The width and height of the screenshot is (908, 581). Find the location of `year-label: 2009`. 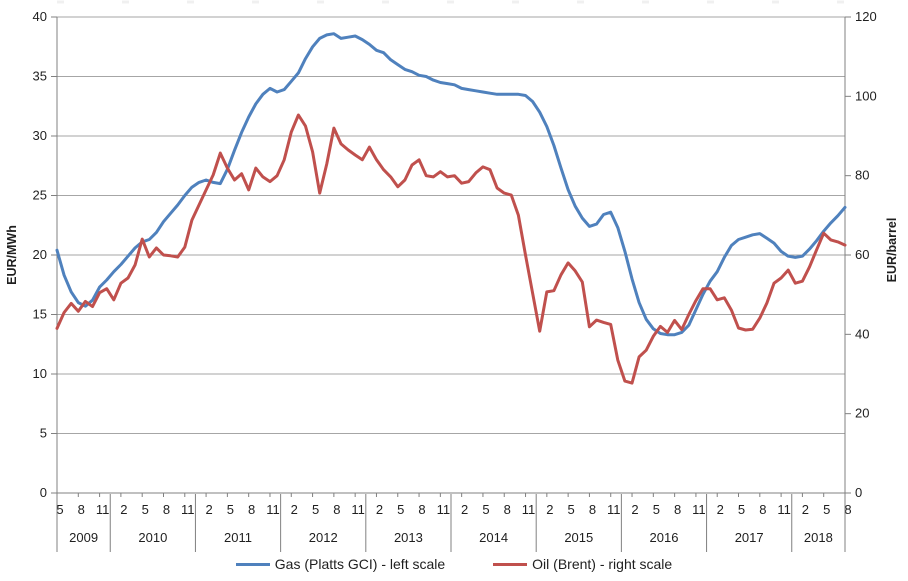

year-label: 2009 is located at coordinates (83, 537).